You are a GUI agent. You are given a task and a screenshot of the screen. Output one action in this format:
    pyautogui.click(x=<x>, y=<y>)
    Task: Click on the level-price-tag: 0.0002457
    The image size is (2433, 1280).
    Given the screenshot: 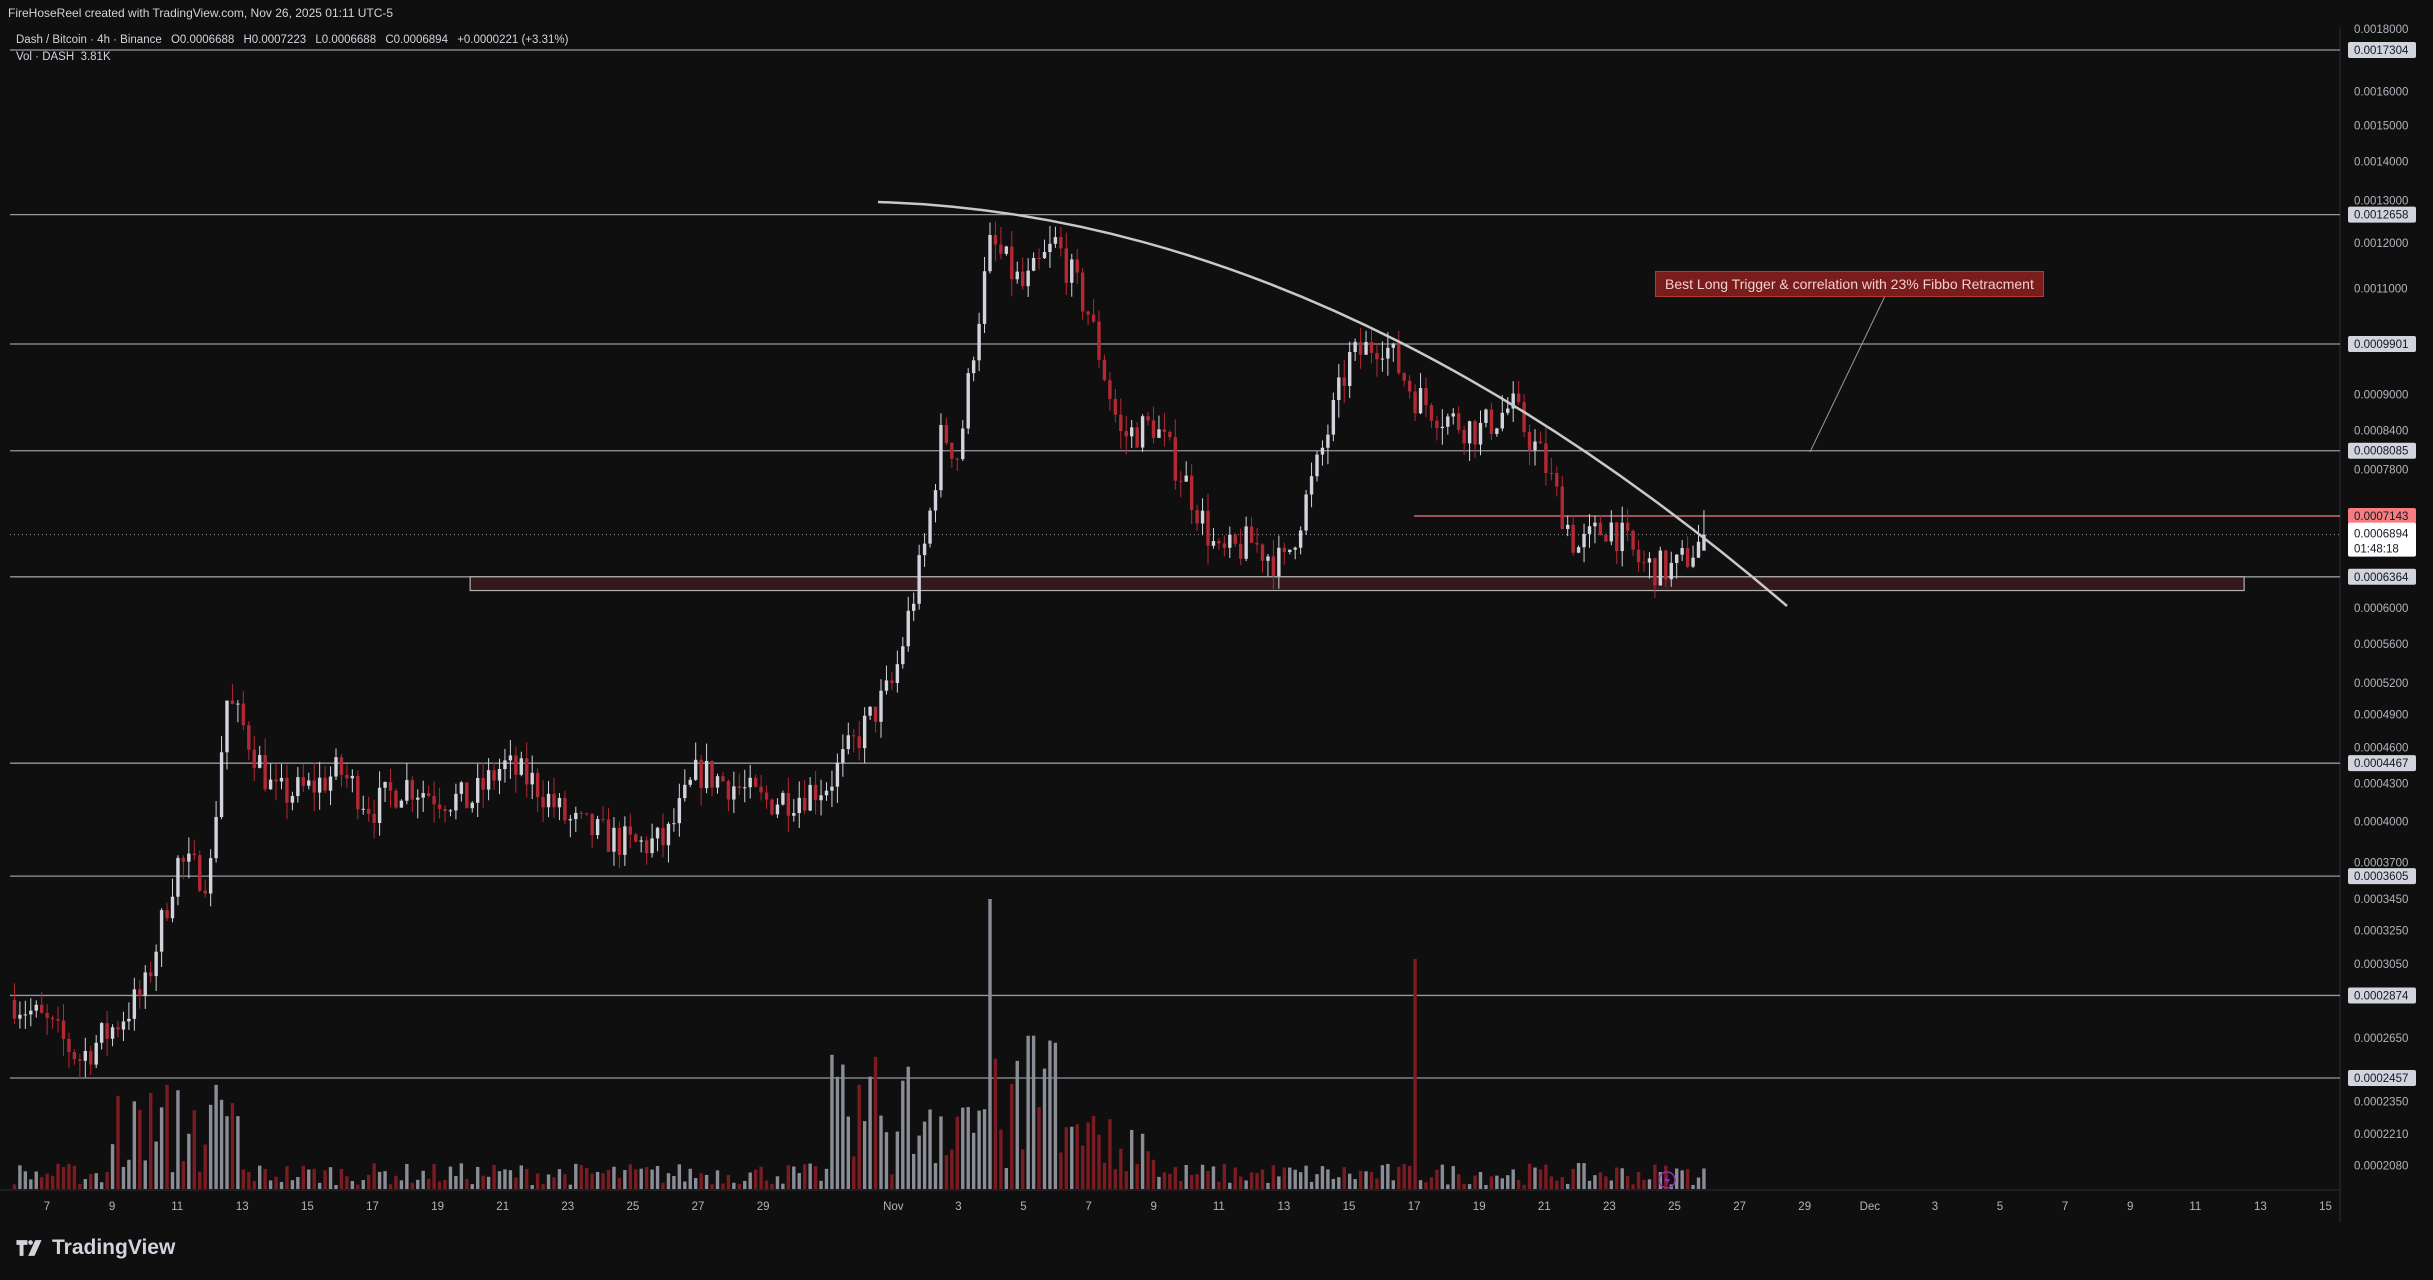 What is the action you would take?
    pyautogui.click(x=2381, y=1079)
    